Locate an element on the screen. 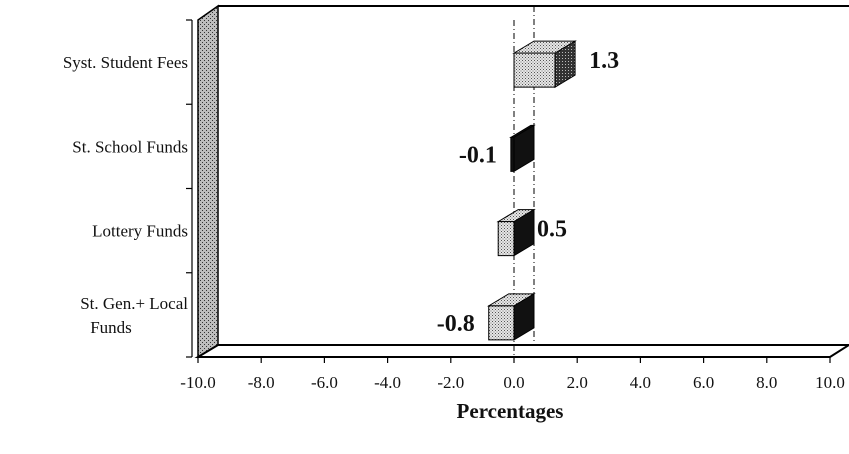  category-label: St. School Funds is located at coordinates (130, 146).